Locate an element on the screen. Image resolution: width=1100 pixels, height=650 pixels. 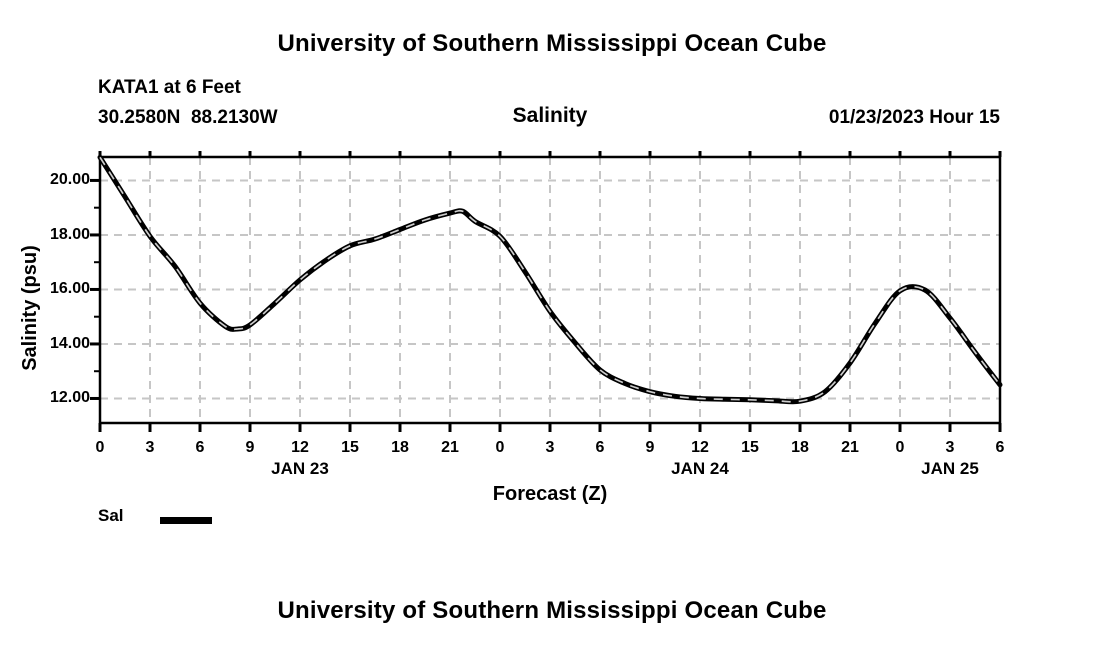
day-label: JAN 23 is located at coordinates (300, 468).